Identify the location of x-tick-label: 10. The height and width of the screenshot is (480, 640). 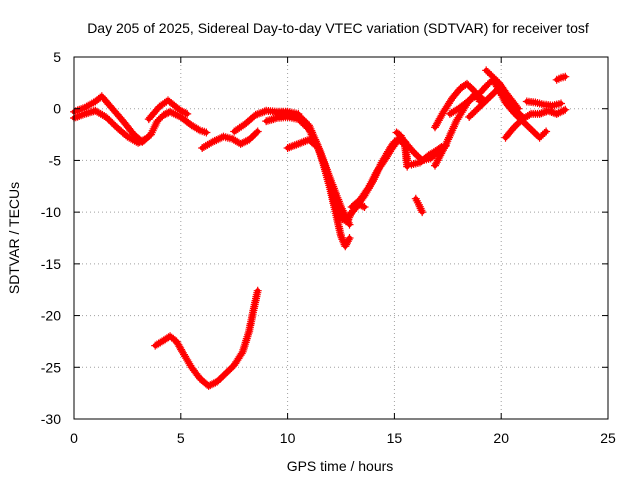
(288, 438).